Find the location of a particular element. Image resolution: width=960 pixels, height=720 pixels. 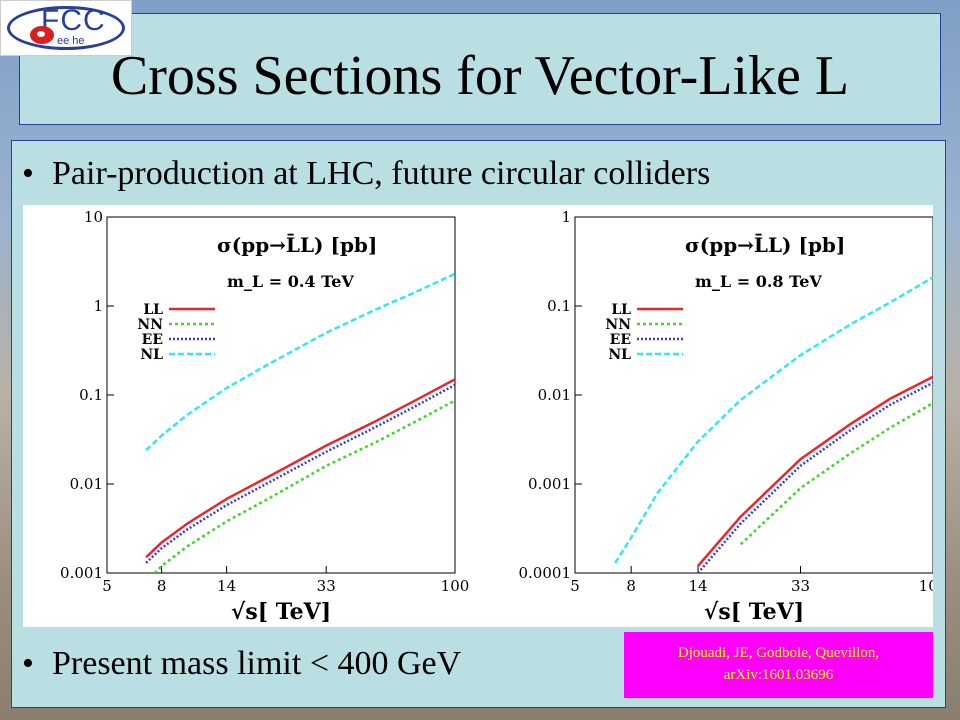

title-box: Cross Sections for Vector-Like L is located at coordinates (480, 69).